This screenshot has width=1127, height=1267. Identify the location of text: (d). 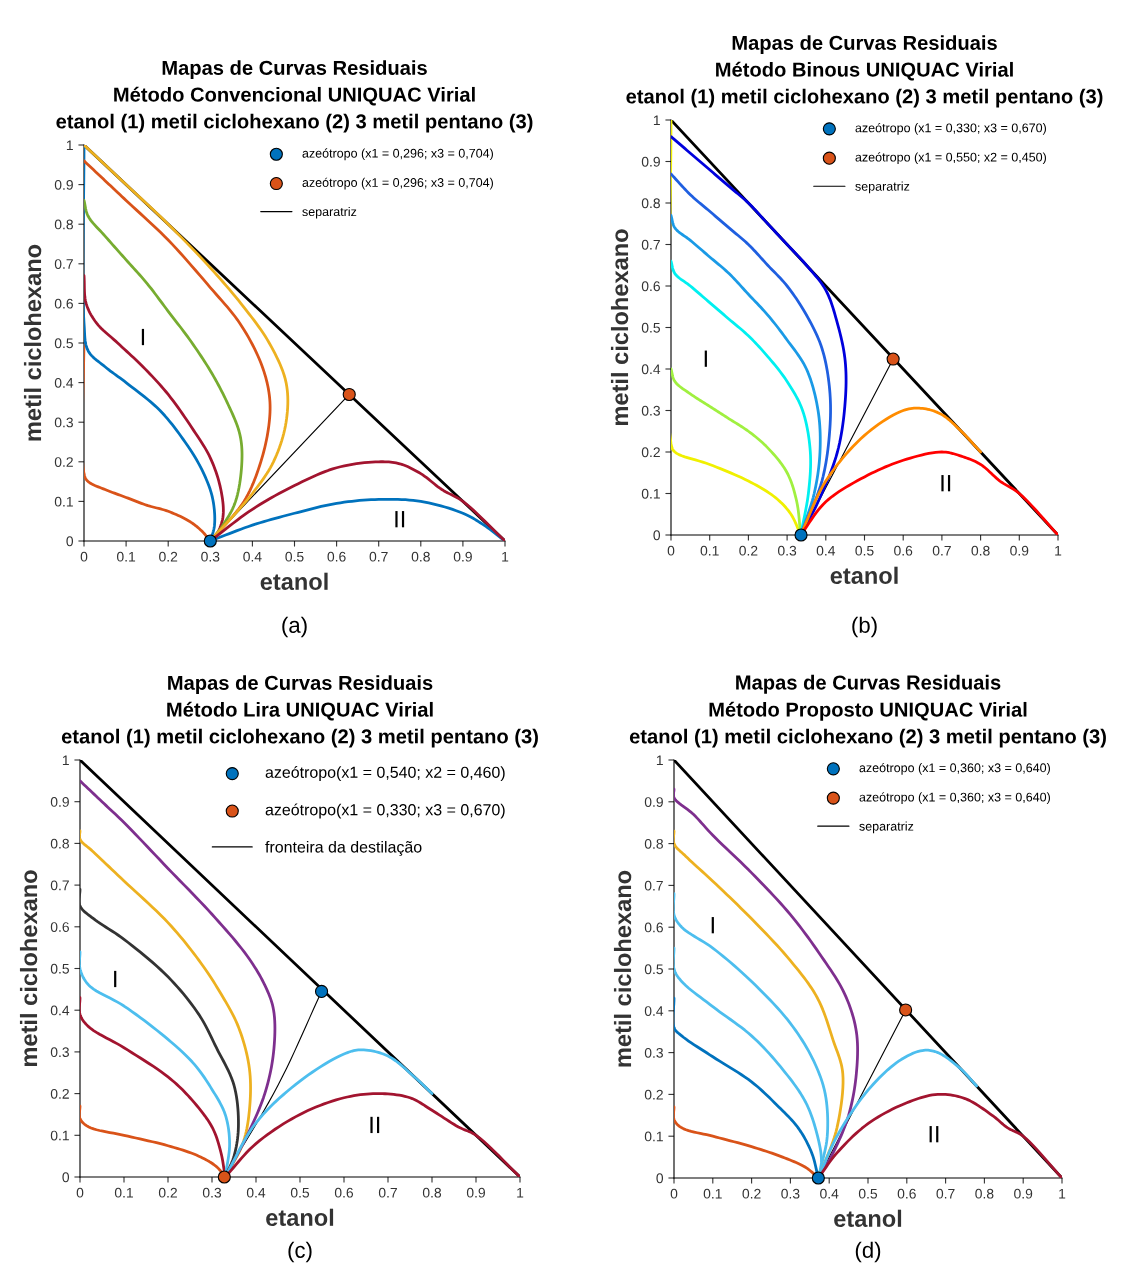
(868, 1252).